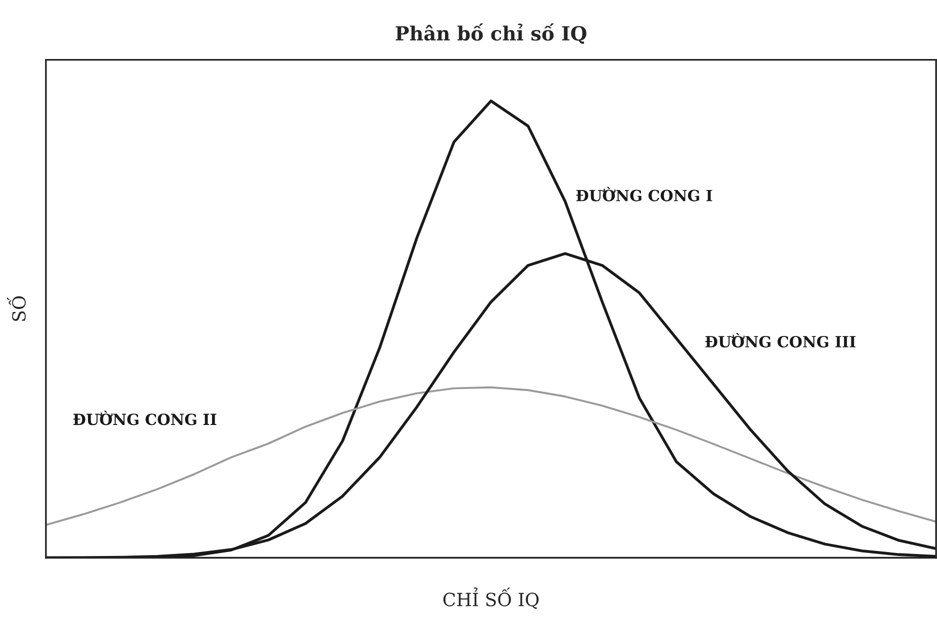  I want to click on chart-title: Phân bố chỉ số IQ, so click(491, 33).